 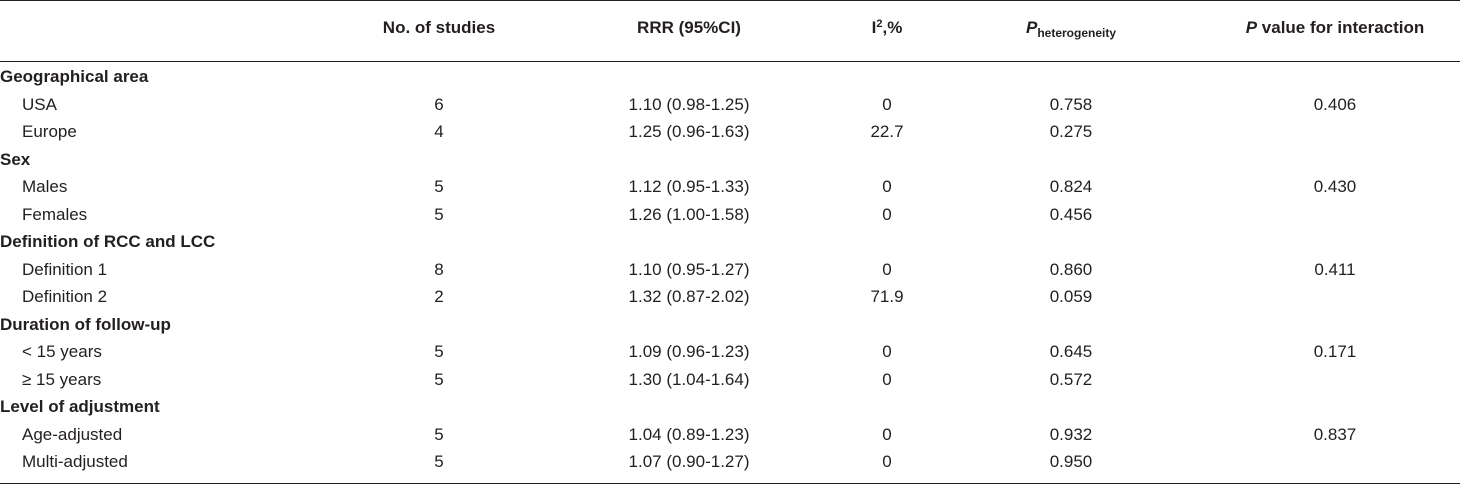 I want to click on table-row: Females 5 1.26 (1.00-1.58) 0 0.456, so click(x=730, y=215).